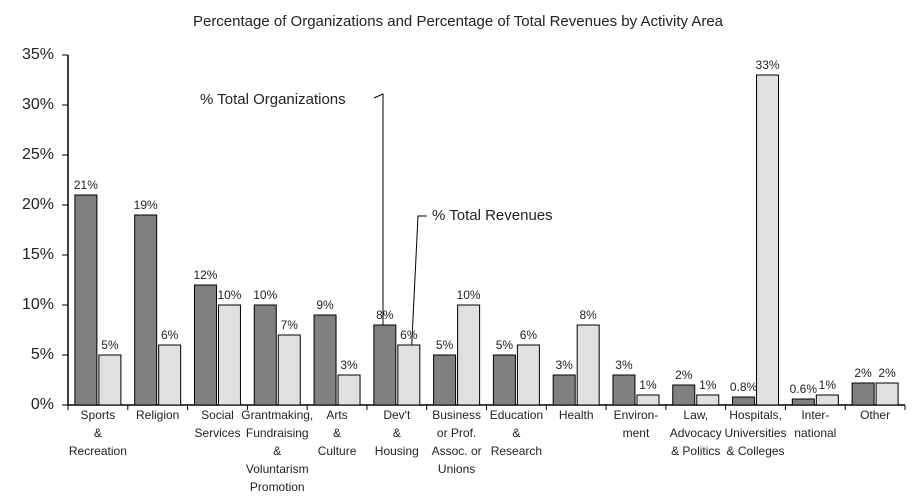  I want to click on x-tick-label: Social, so click(217, 415).